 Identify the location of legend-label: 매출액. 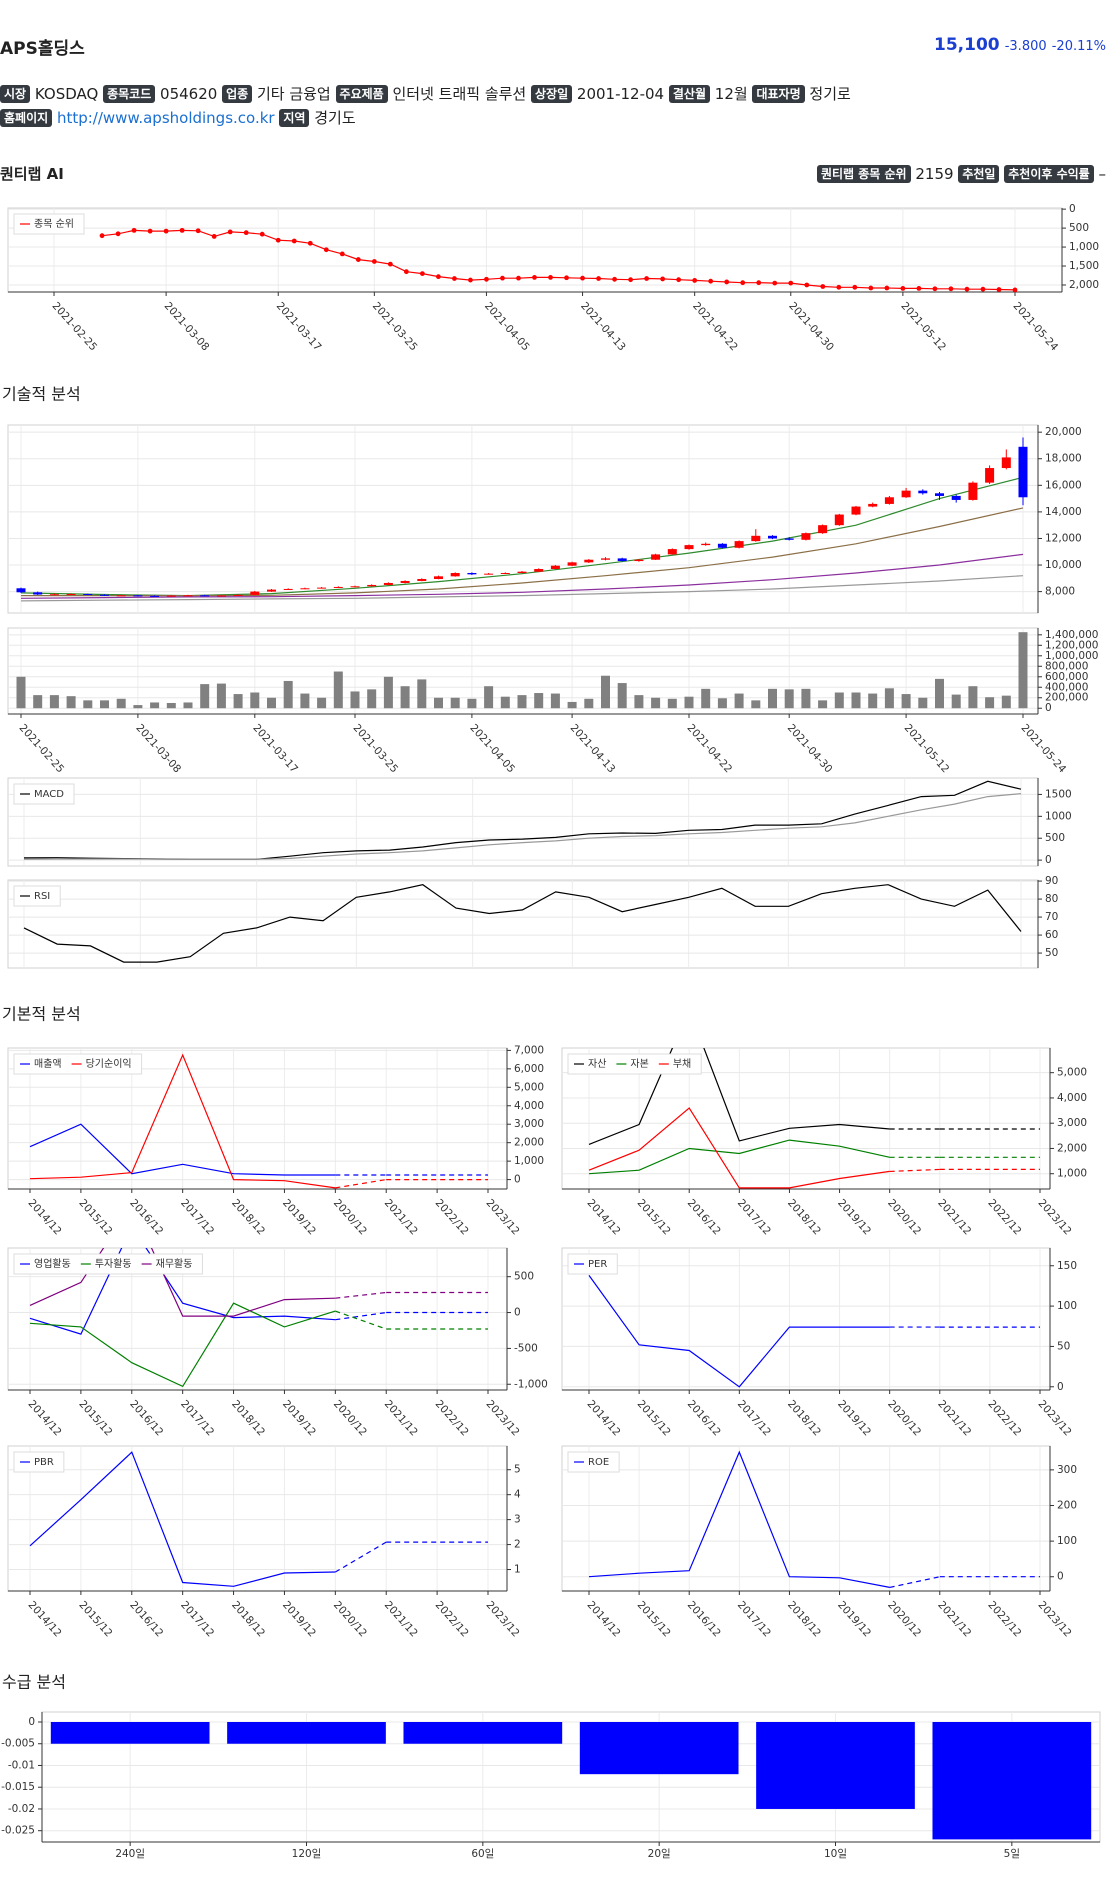
(48, 1064).